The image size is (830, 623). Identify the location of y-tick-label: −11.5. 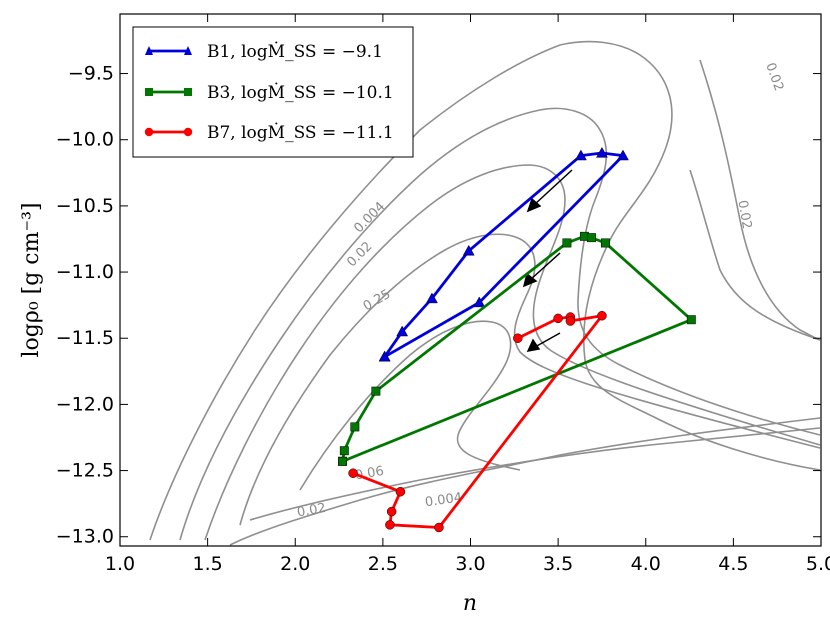
(85, 338).